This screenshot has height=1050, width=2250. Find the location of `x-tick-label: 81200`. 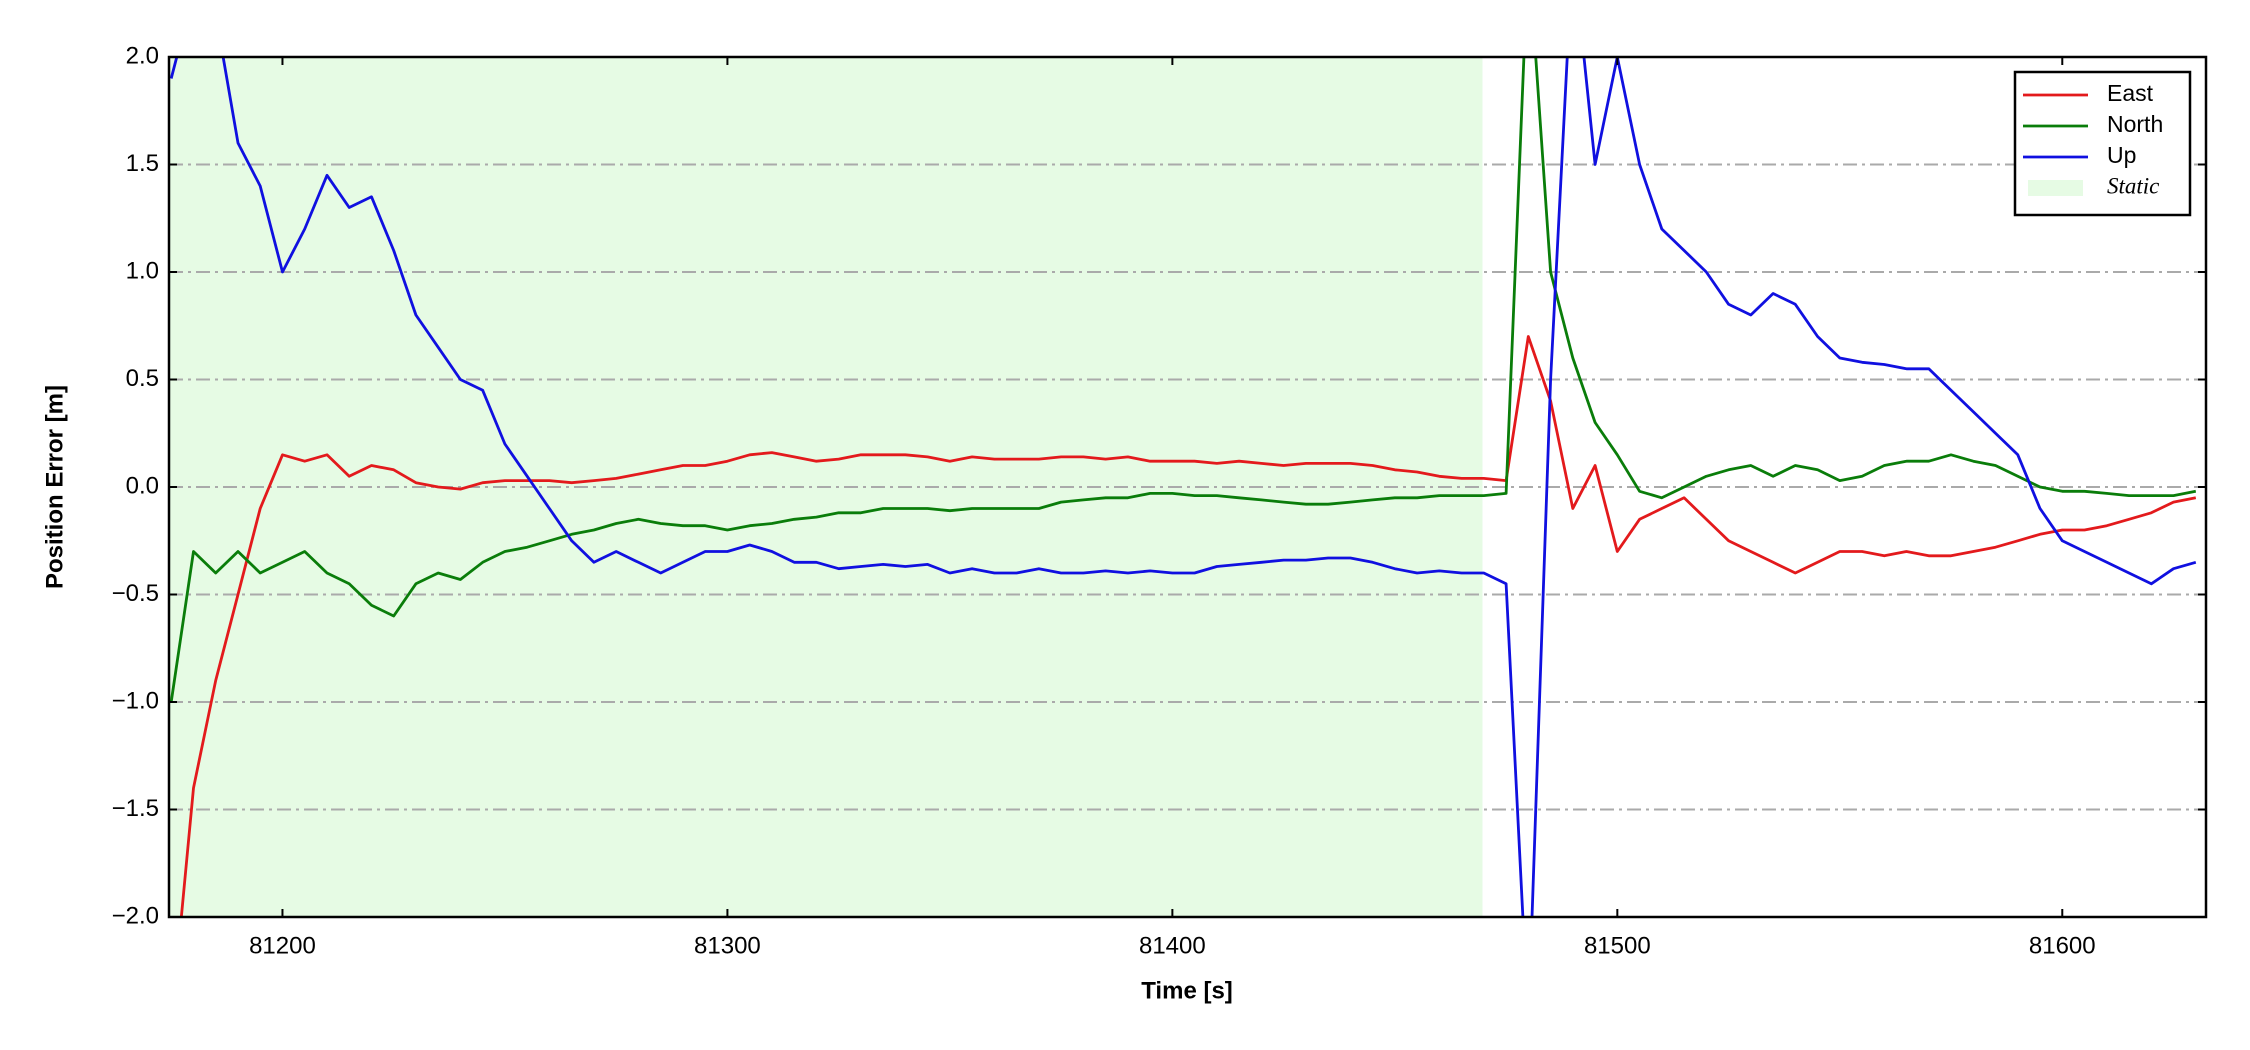

x-tick-label: 81200 is located at coordinates (282, 945).